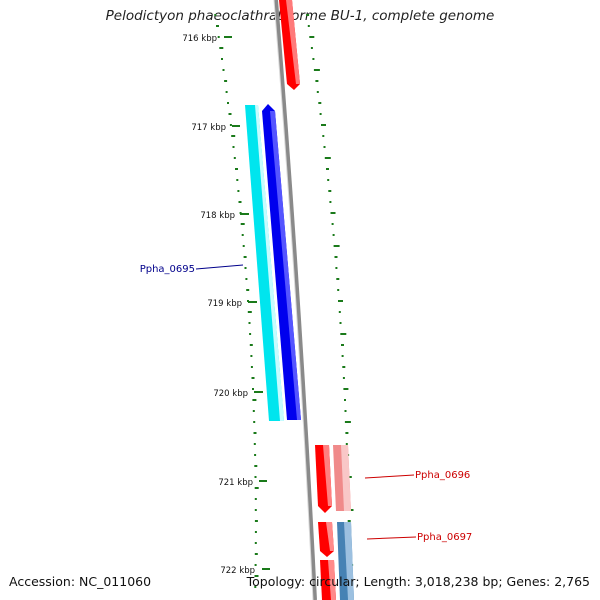 The image size is (600, 600). I want to click on ppha-0695-protein-bar-shine, so click(269, 263).